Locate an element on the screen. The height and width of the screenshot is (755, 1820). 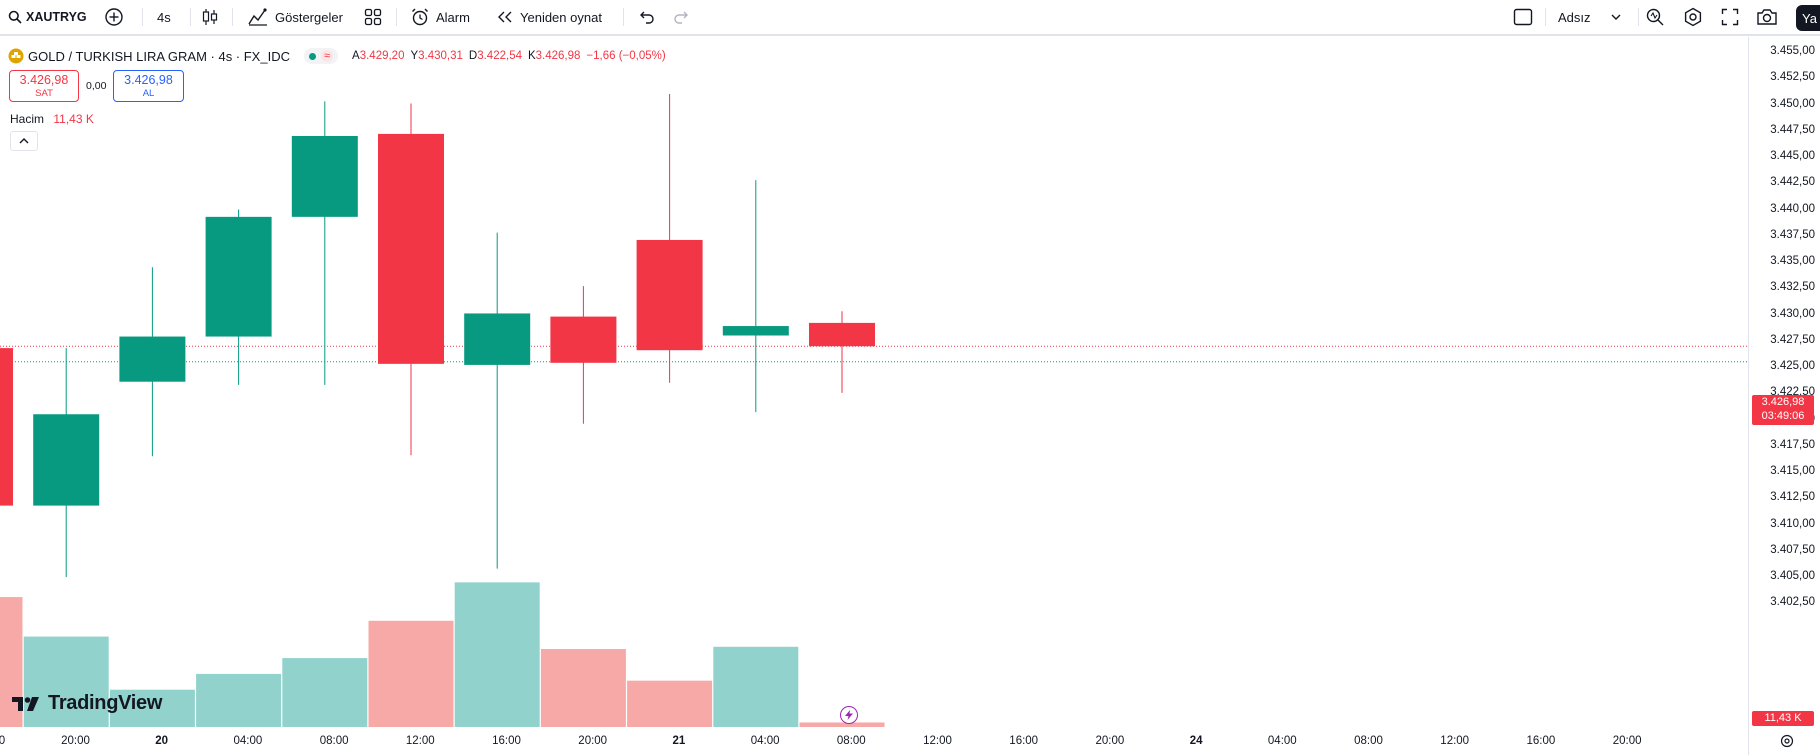
fullscreen-icon is located at coordinates (1730, 17).